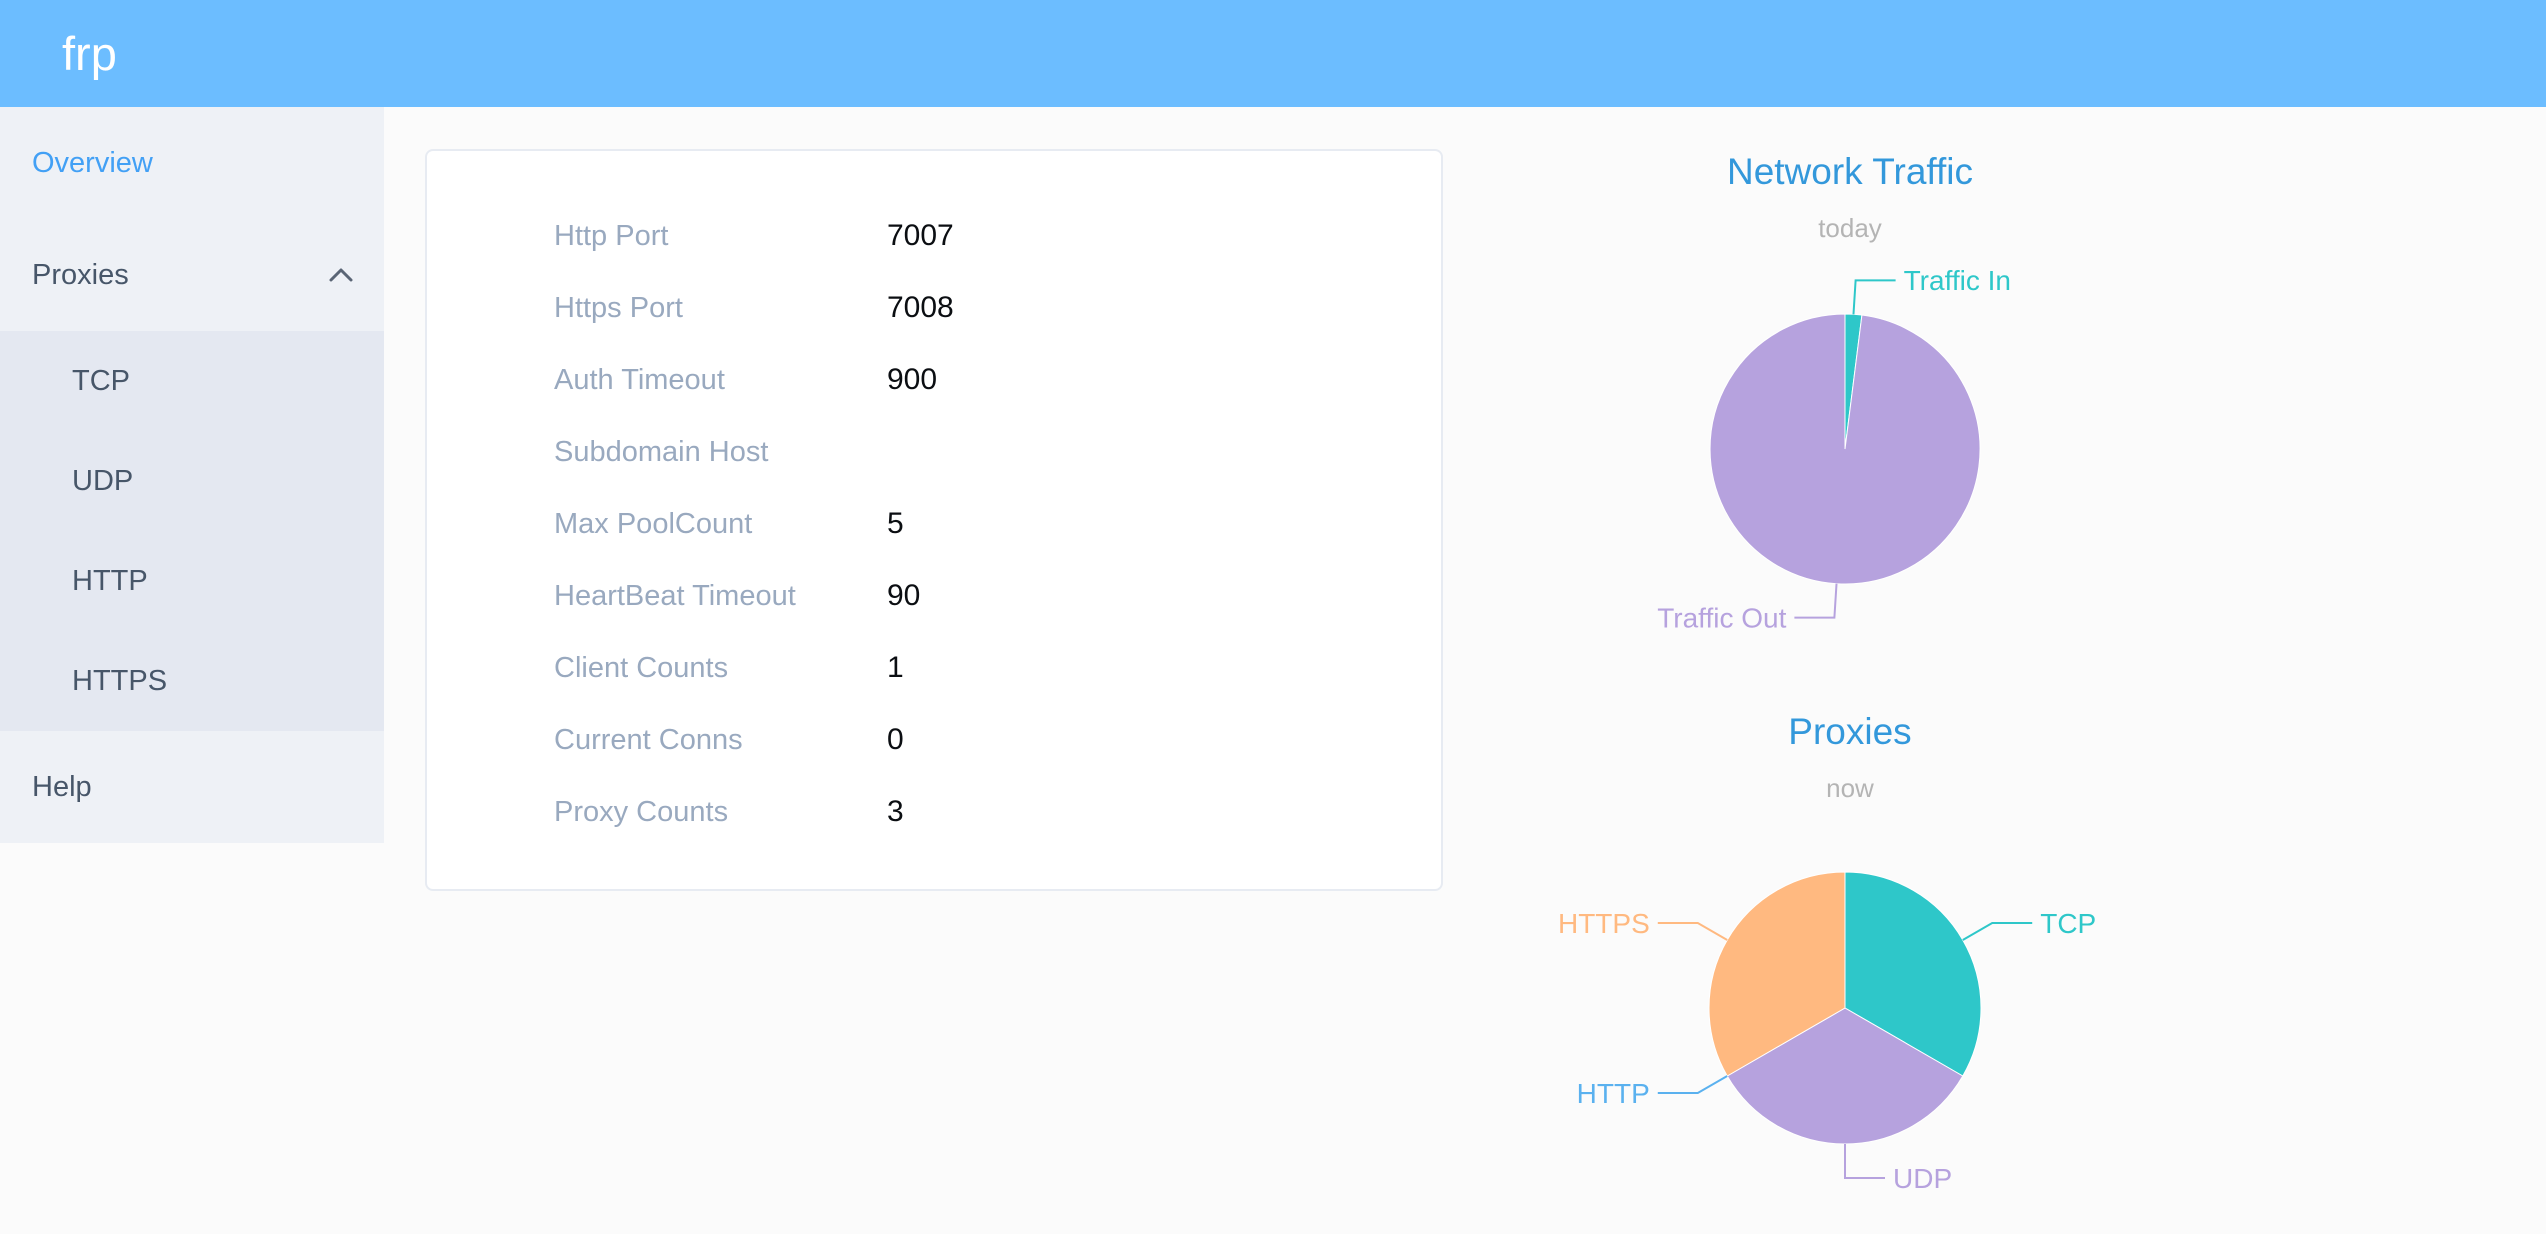  Describe the element at coordinates (2068, 923) in the screenshot. I see `pie-label-tcp: TCP` at that location.